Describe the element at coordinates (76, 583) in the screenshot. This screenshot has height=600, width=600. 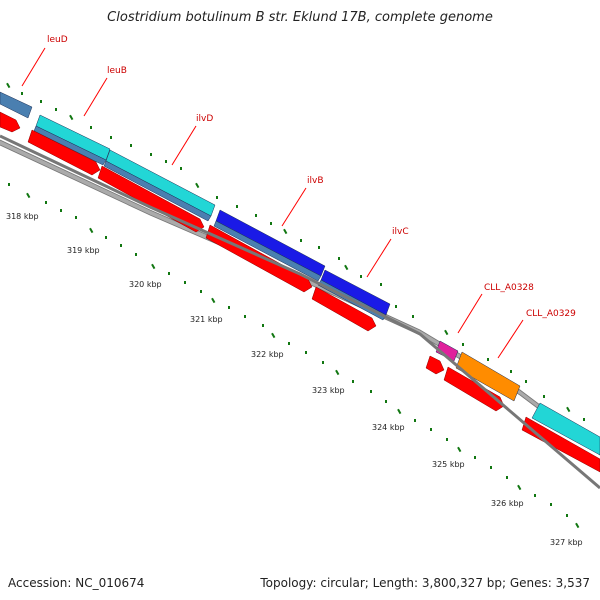
I see `accession-text: Accession: NC_010674` at that location.